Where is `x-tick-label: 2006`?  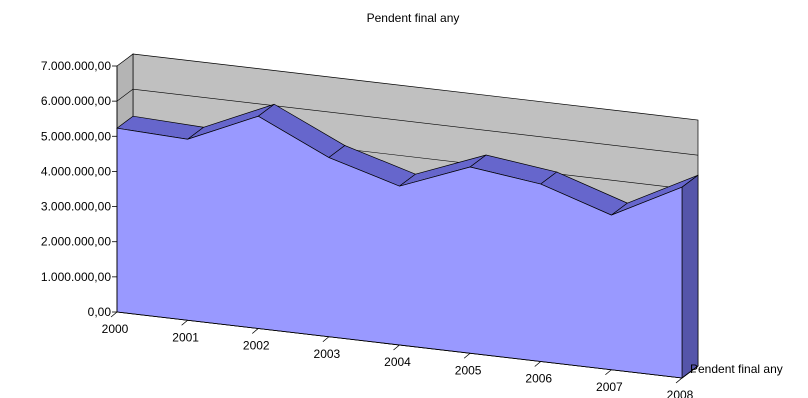 x-tick-label: 2006 is located at coordinates (538, 379).